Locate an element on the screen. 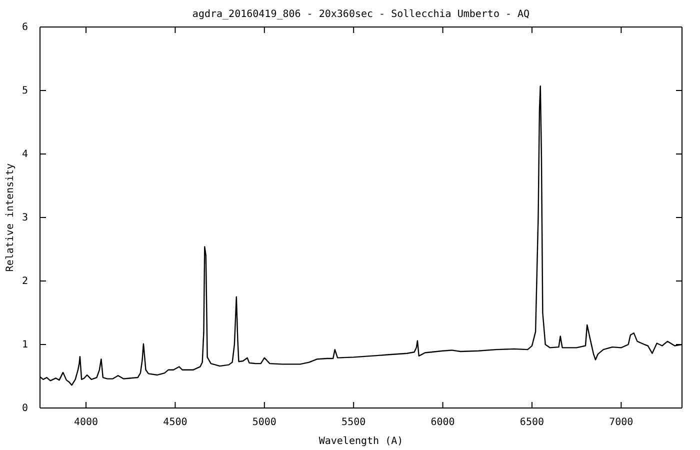 This screenshot has width=700, height=450. y-axis-title: Relative intensity is located at coordinates (10, 217).